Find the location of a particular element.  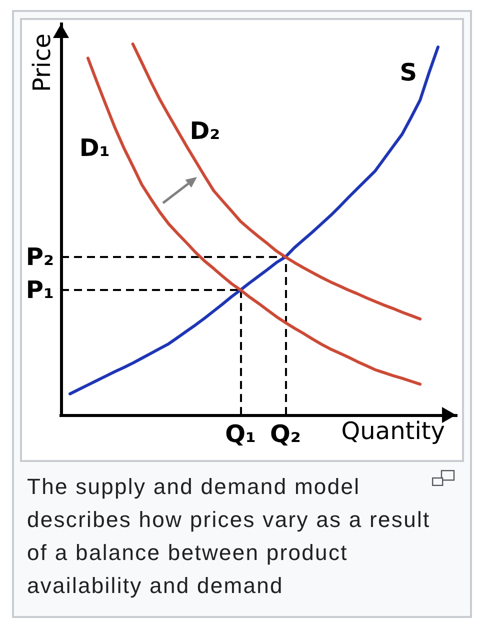

series-label: D₁ is located at coordinates (94, 148).